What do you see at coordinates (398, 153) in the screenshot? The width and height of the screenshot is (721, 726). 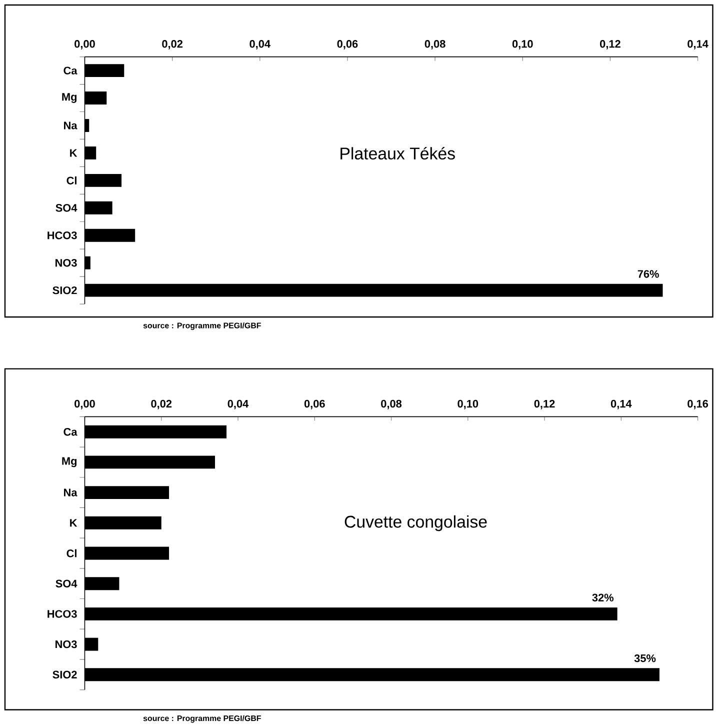 I see `text: Plateaux Tékés` at bounding box center [398, 153].